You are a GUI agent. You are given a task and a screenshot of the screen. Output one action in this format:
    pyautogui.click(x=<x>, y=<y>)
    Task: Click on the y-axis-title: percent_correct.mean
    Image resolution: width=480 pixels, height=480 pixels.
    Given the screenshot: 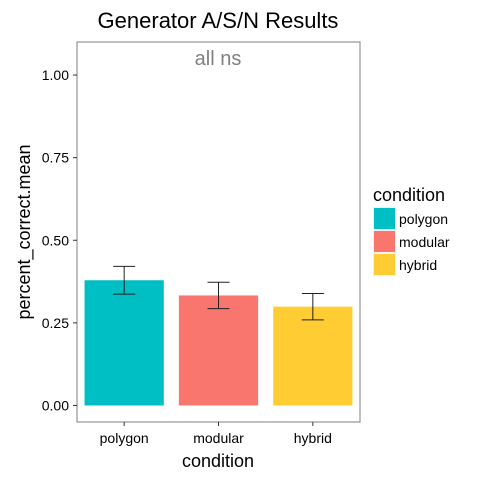 What is the action you would take?
    pyautogui.click(x=24, y=231)
    